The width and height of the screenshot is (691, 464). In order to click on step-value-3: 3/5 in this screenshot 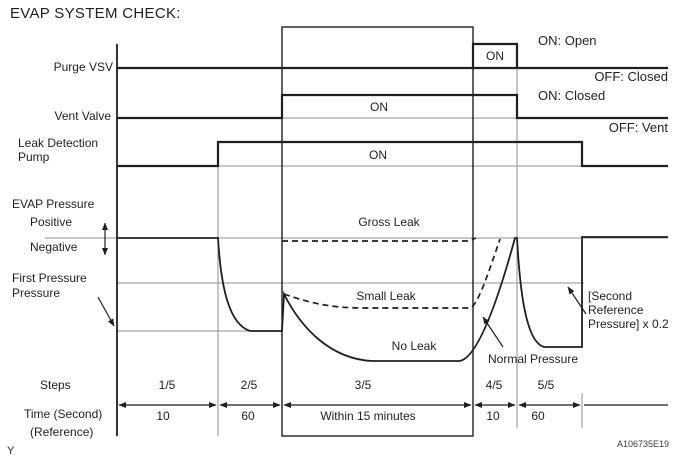, I will do `click(363, 385)`.